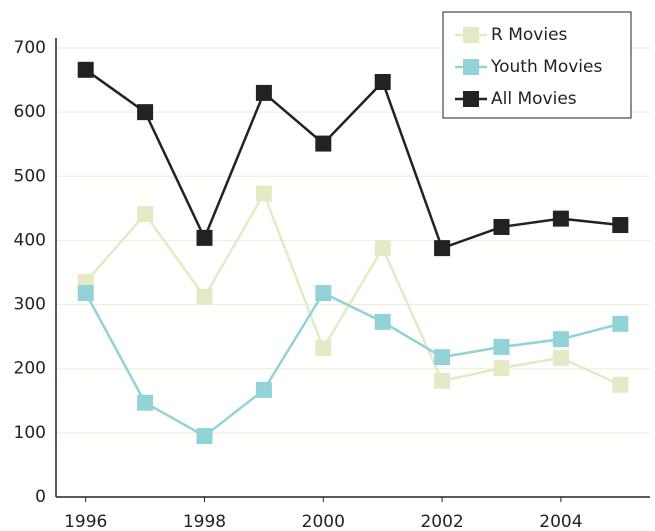 The image size is (655, 531). I want to click on y-tick-label: 100, so click(30, 433).